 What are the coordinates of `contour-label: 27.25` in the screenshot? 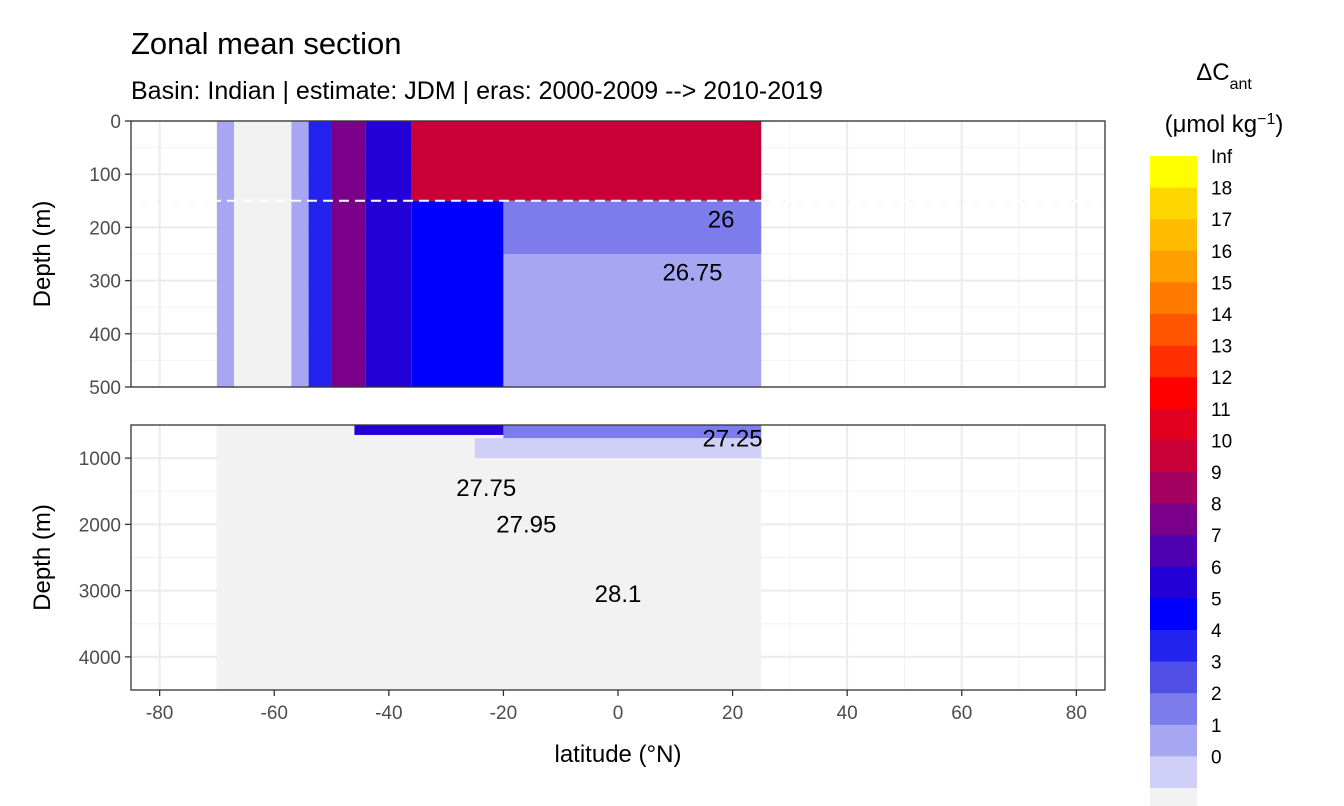 It's located at (733, 438).